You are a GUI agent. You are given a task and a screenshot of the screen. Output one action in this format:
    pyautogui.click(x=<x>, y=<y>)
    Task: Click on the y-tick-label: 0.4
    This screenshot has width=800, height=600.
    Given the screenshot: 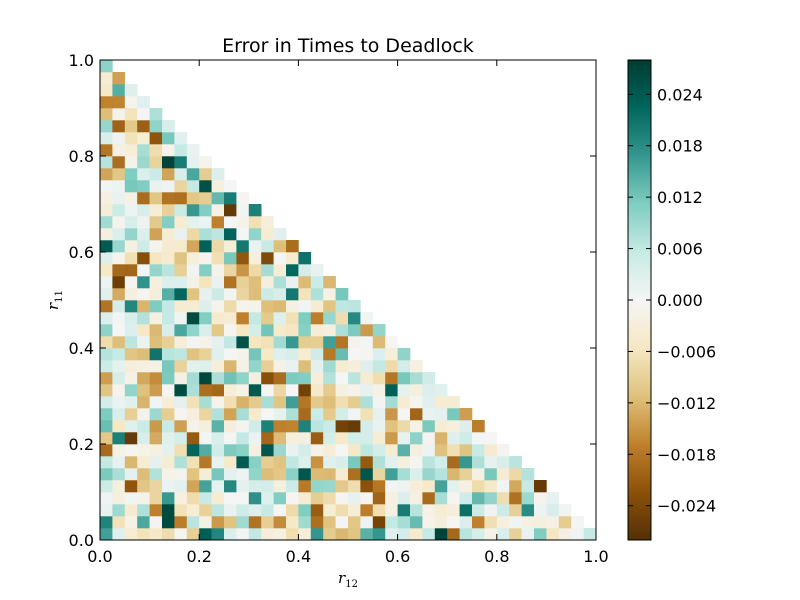 What is the action you would take?
    pyautogui.click(x=81, y=348)
    